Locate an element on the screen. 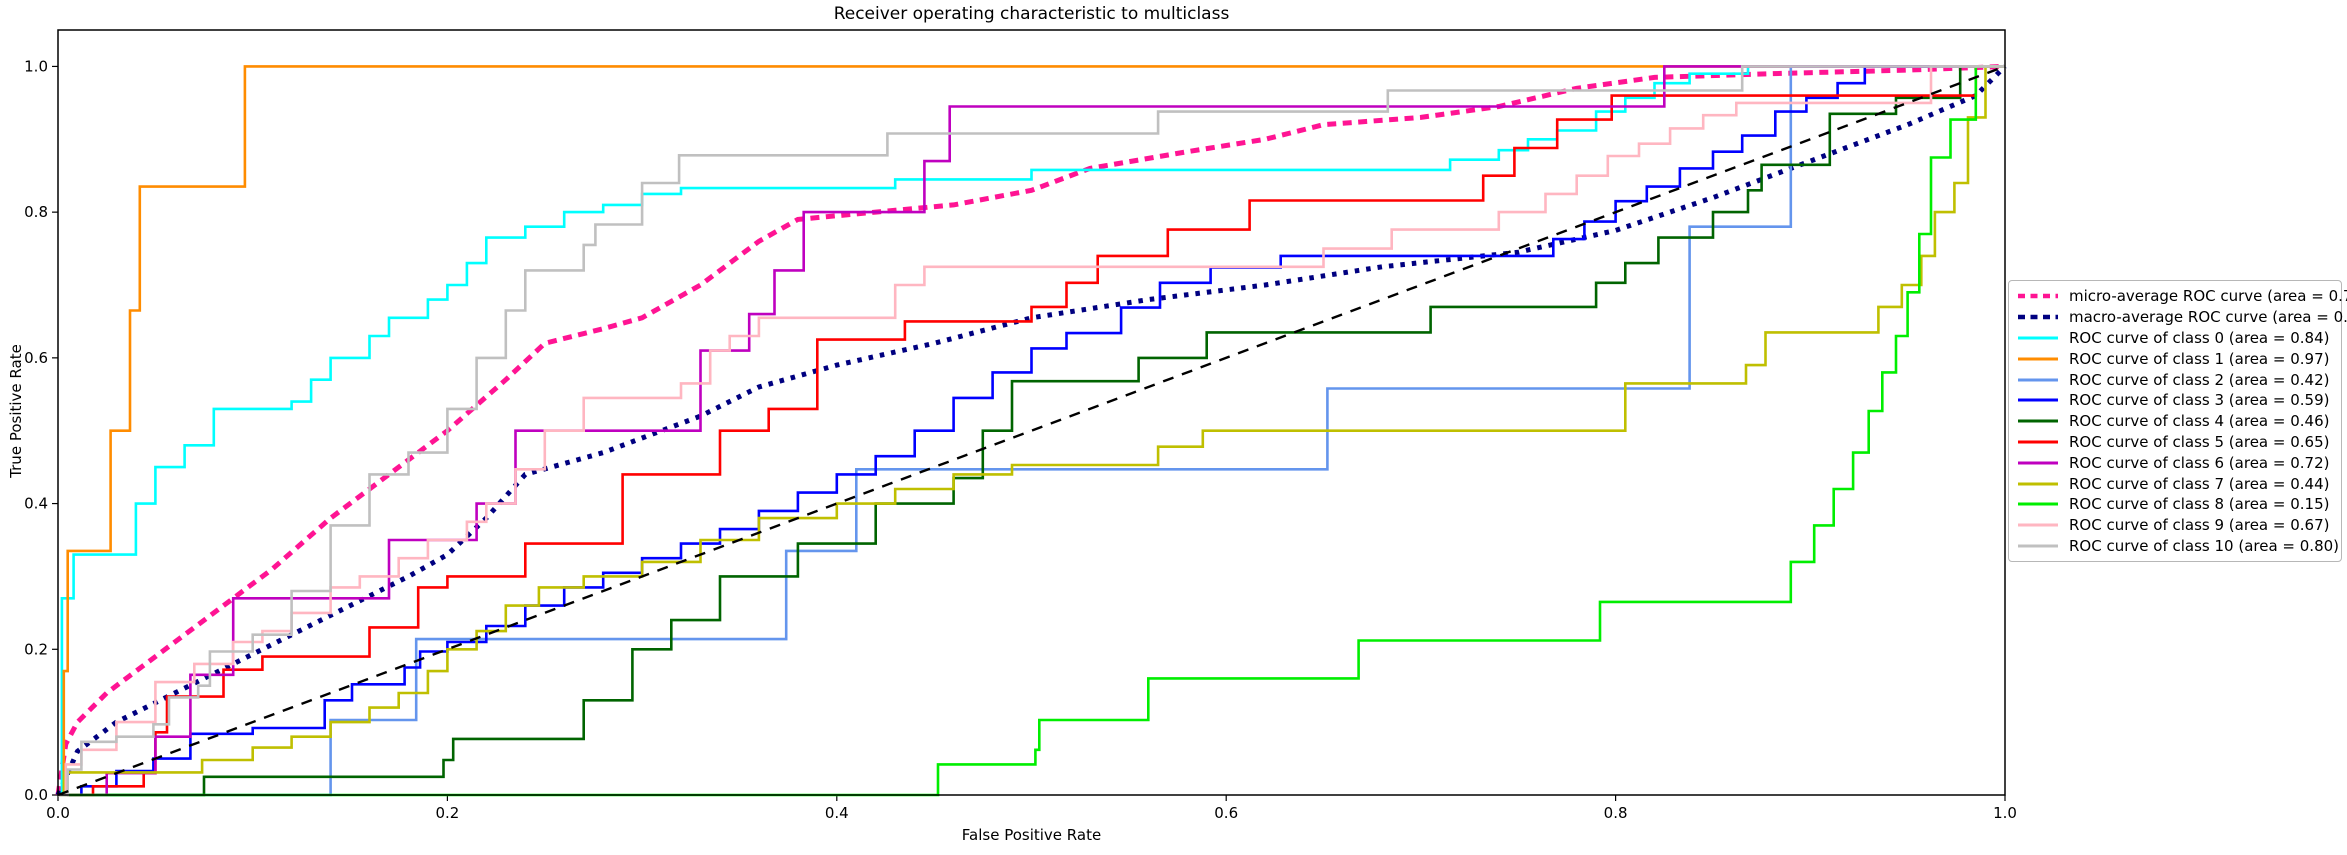 The image size is (2347, 855). legend-label-class-4: ROC curve of class 4 (area = 0.46) is located at coordinates (2199, 421).